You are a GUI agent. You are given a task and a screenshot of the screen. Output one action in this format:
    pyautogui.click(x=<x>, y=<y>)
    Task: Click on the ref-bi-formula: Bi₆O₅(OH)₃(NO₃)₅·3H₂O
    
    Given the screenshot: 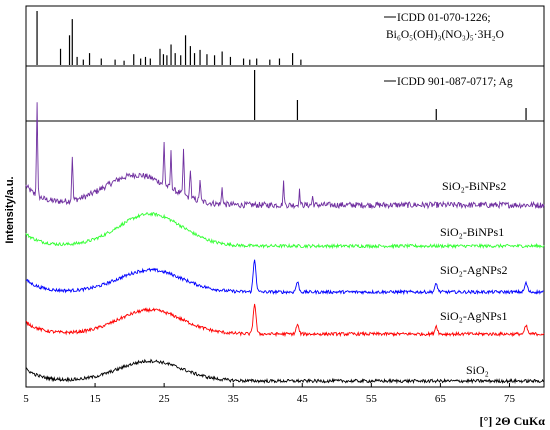 What is the action you would take?
    pyautogui.click(x=445, y=35)
    